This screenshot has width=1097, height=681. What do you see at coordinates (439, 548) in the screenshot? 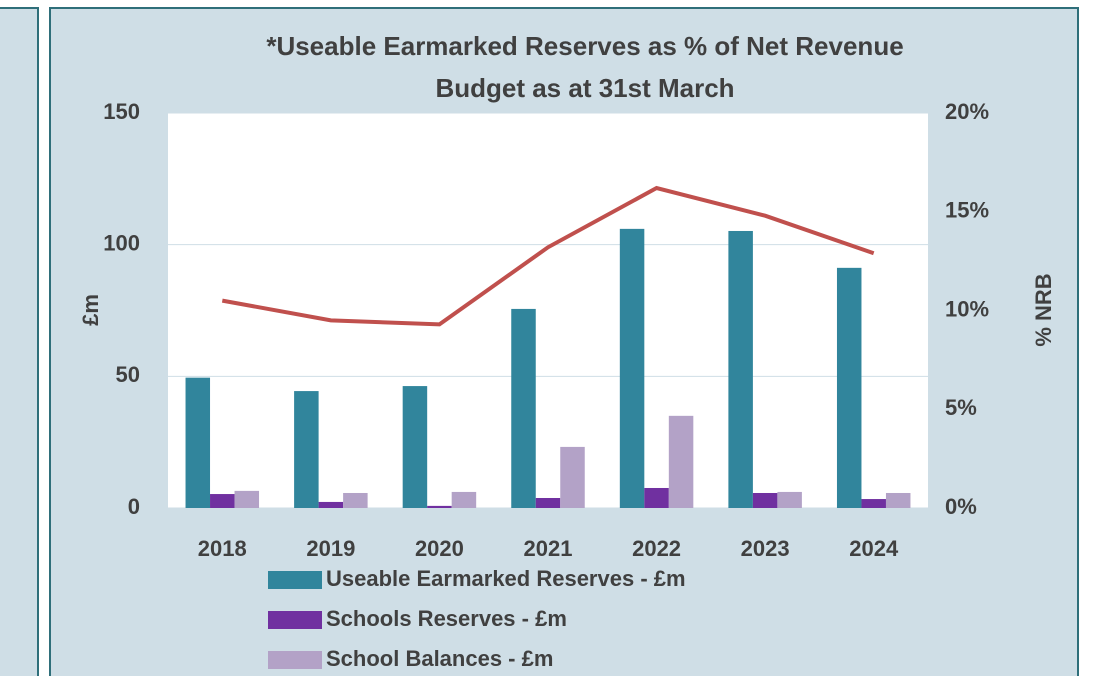
I see `x-tick-label: 2020` at bounding box center [439, 548].